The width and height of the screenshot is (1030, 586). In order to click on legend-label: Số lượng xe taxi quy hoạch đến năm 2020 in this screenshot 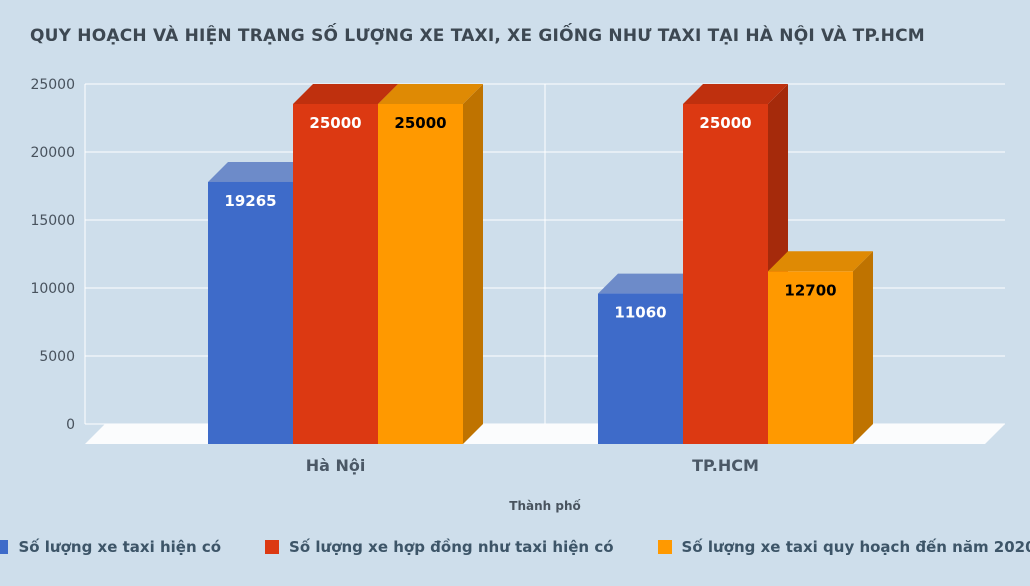, I will do `click(855, 547)`.